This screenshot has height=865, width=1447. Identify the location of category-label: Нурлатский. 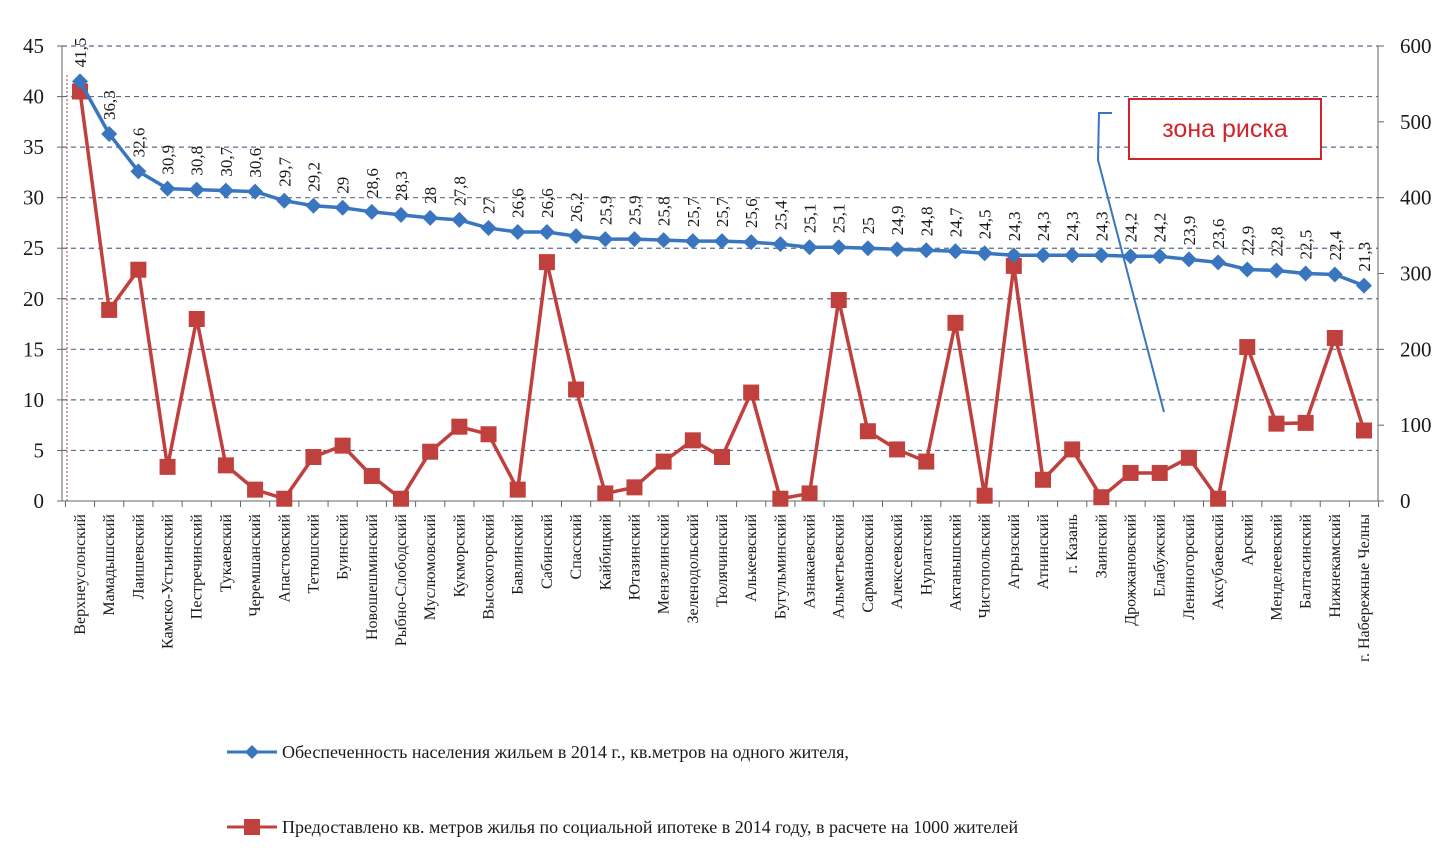
(926, 555).